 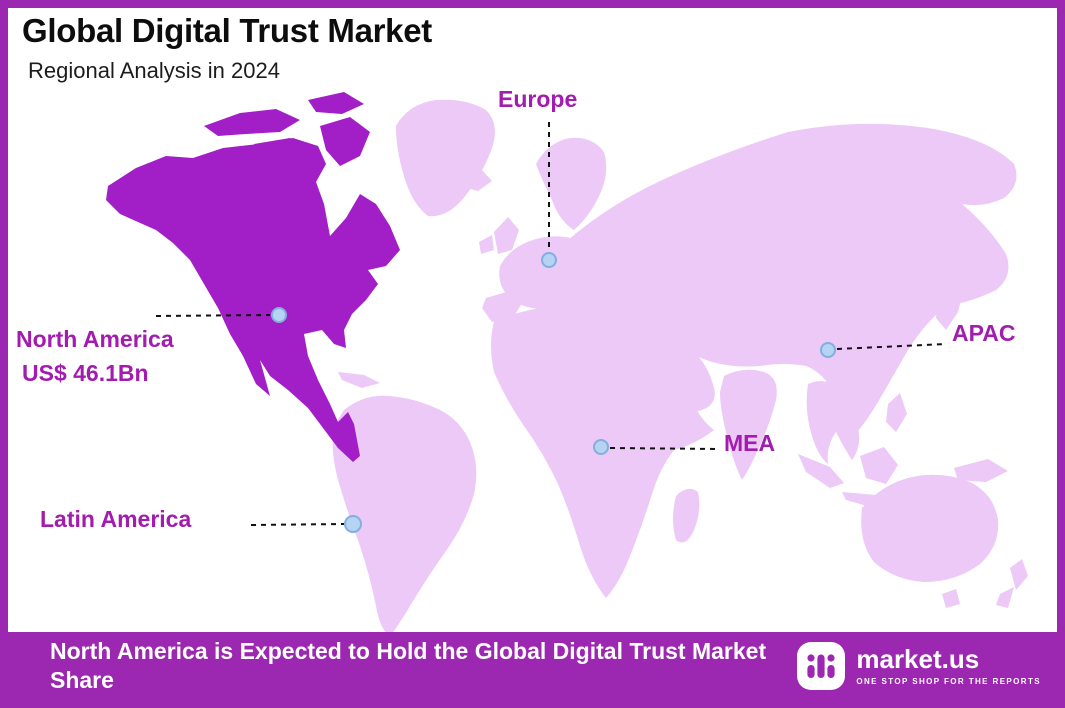 What do you see at coordinates (538, 99) in the screenshot?
I see `label-europe: Europe` at bounding box center [538, 99].